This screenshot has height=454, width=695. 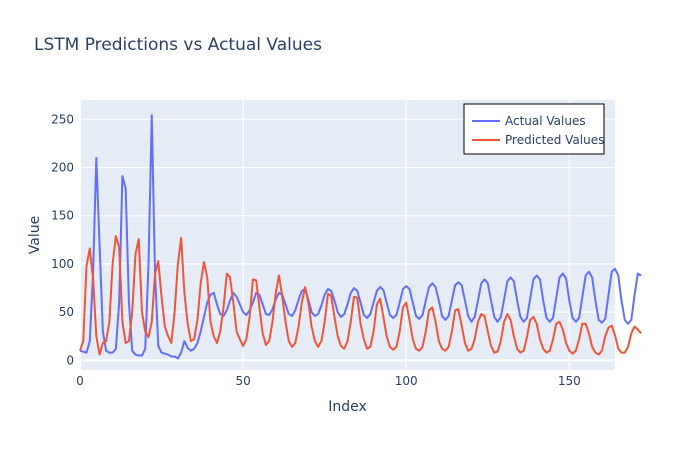 I want to click on y-tick-label: 200, so click(x=62, y=168).